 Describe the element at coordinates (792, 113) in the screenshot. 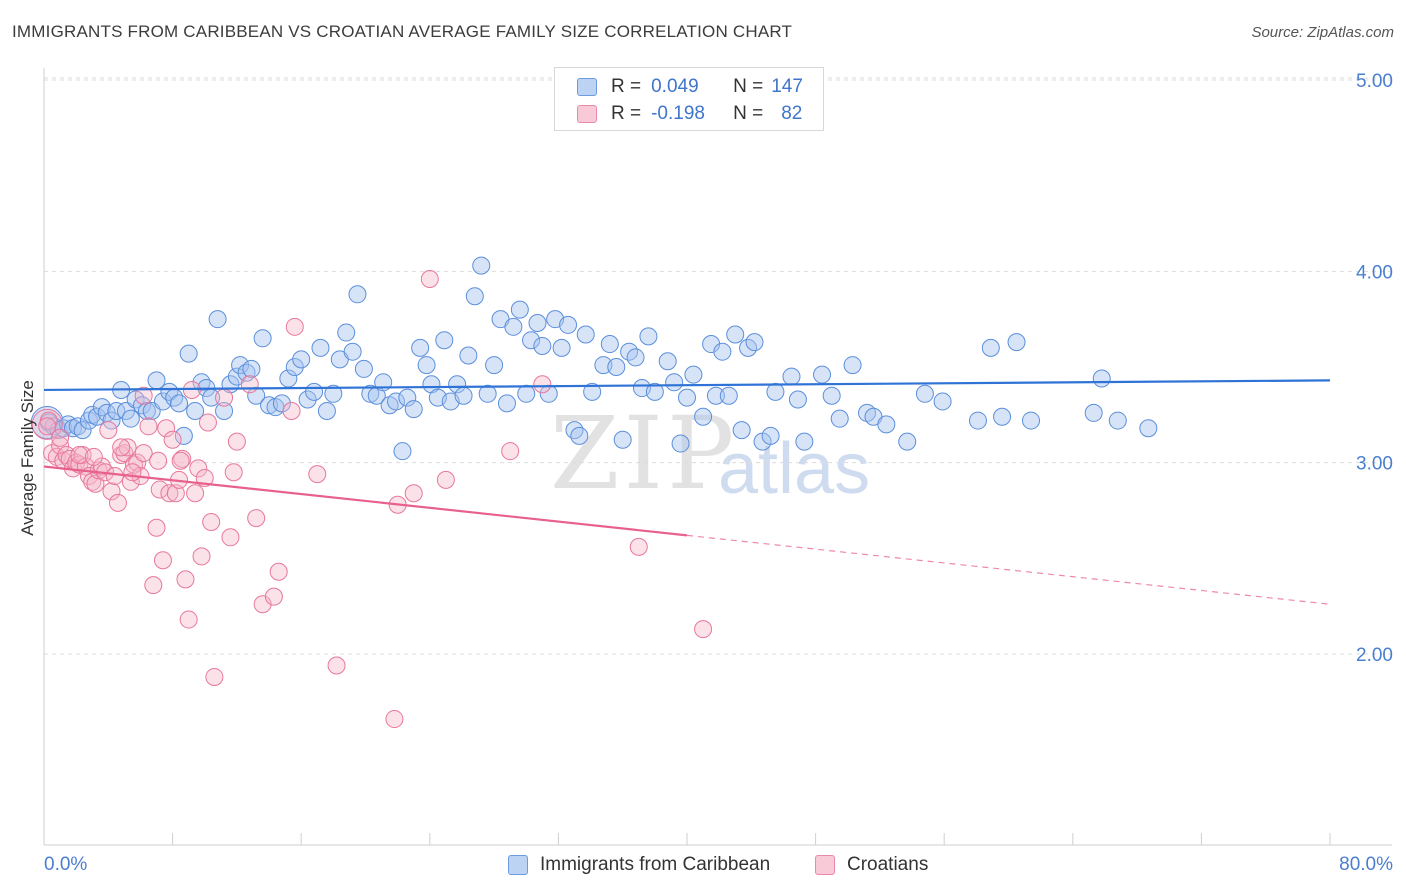

I see `legend-n-value: 82` at that location.